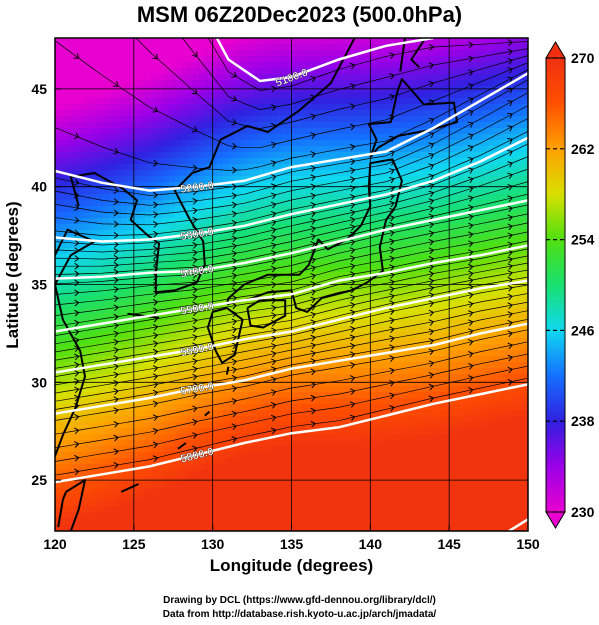 The width and height of the screenshot is (599, 625). What do you see at coordinates (207, 413) in the screenshot?
I see `coastline` at bounding box center [207, 413].